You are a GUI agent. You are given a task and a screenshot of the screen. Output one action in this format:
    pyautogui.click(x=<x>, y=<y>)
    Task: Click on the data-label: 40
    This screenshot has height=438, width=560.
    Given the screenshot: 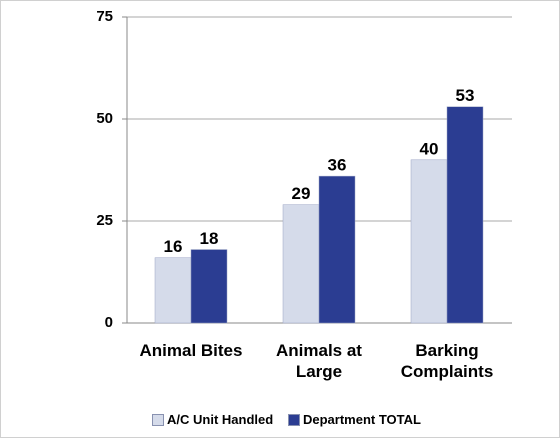 What is the action you would take?
    pyautogui.click(x=429, y=148)
    